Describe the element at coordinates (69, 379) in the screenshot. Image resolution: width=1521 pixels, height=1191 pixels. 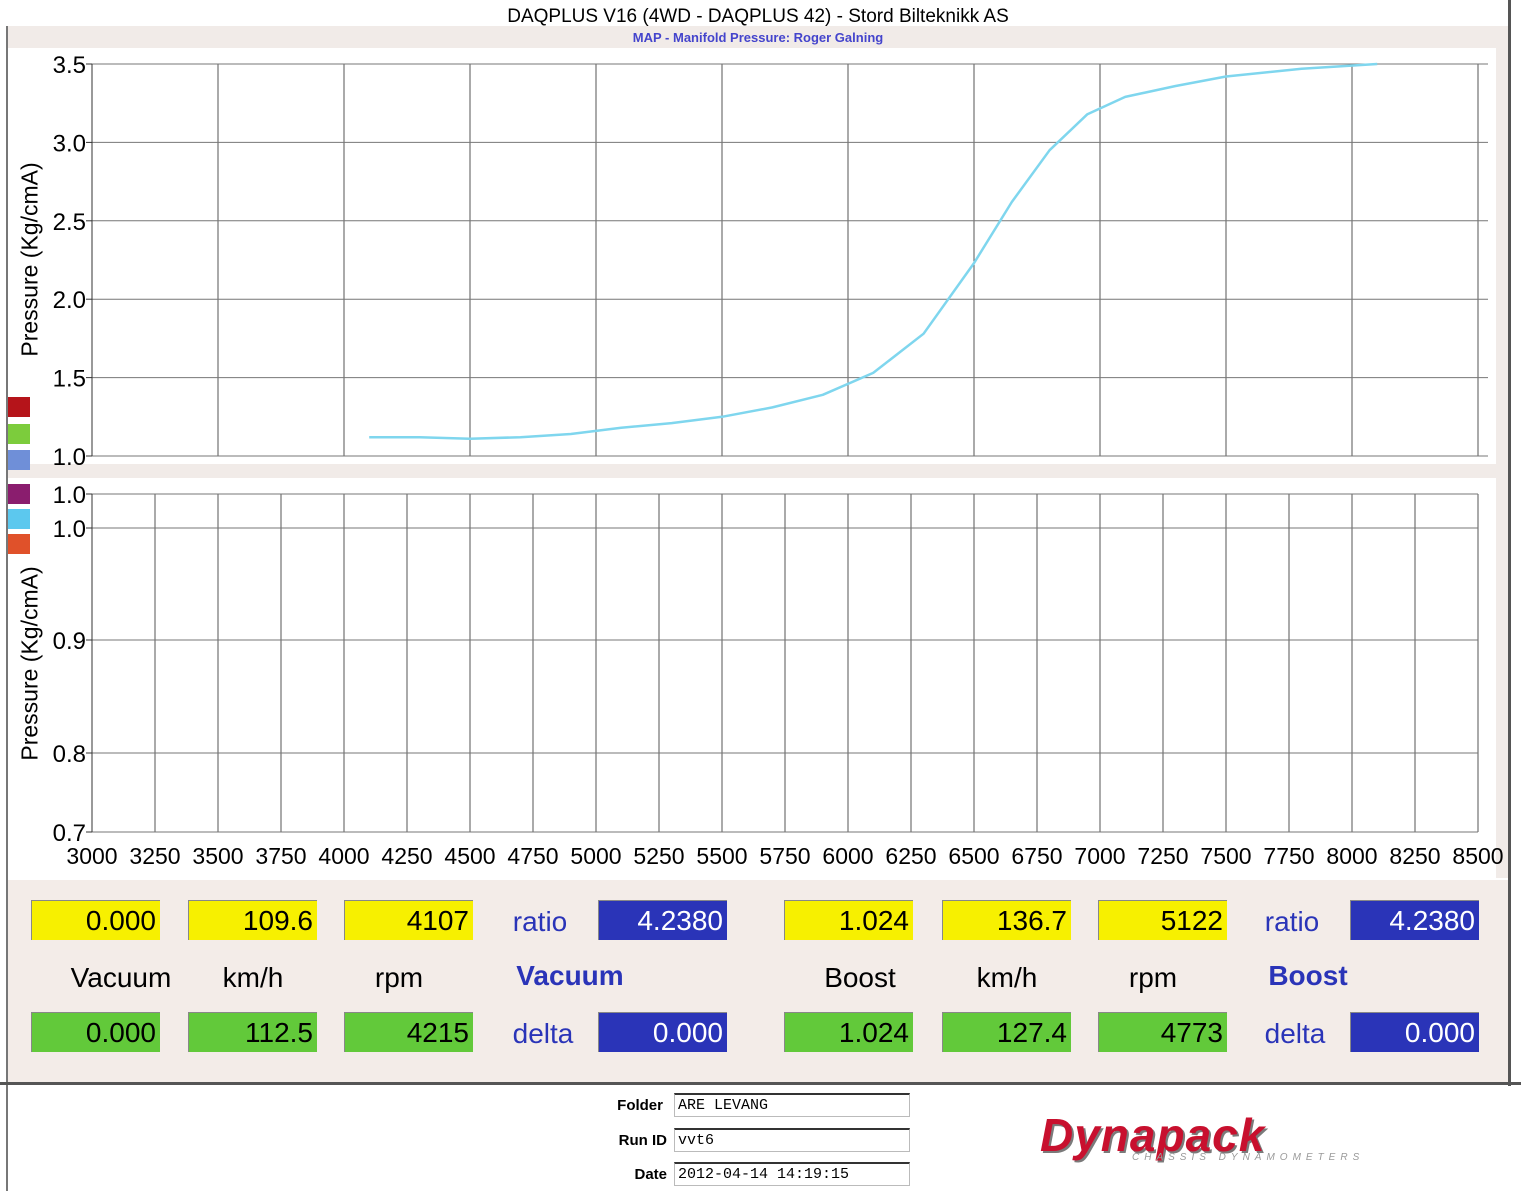
I see `top-ytick-label: 1.5` at that location.